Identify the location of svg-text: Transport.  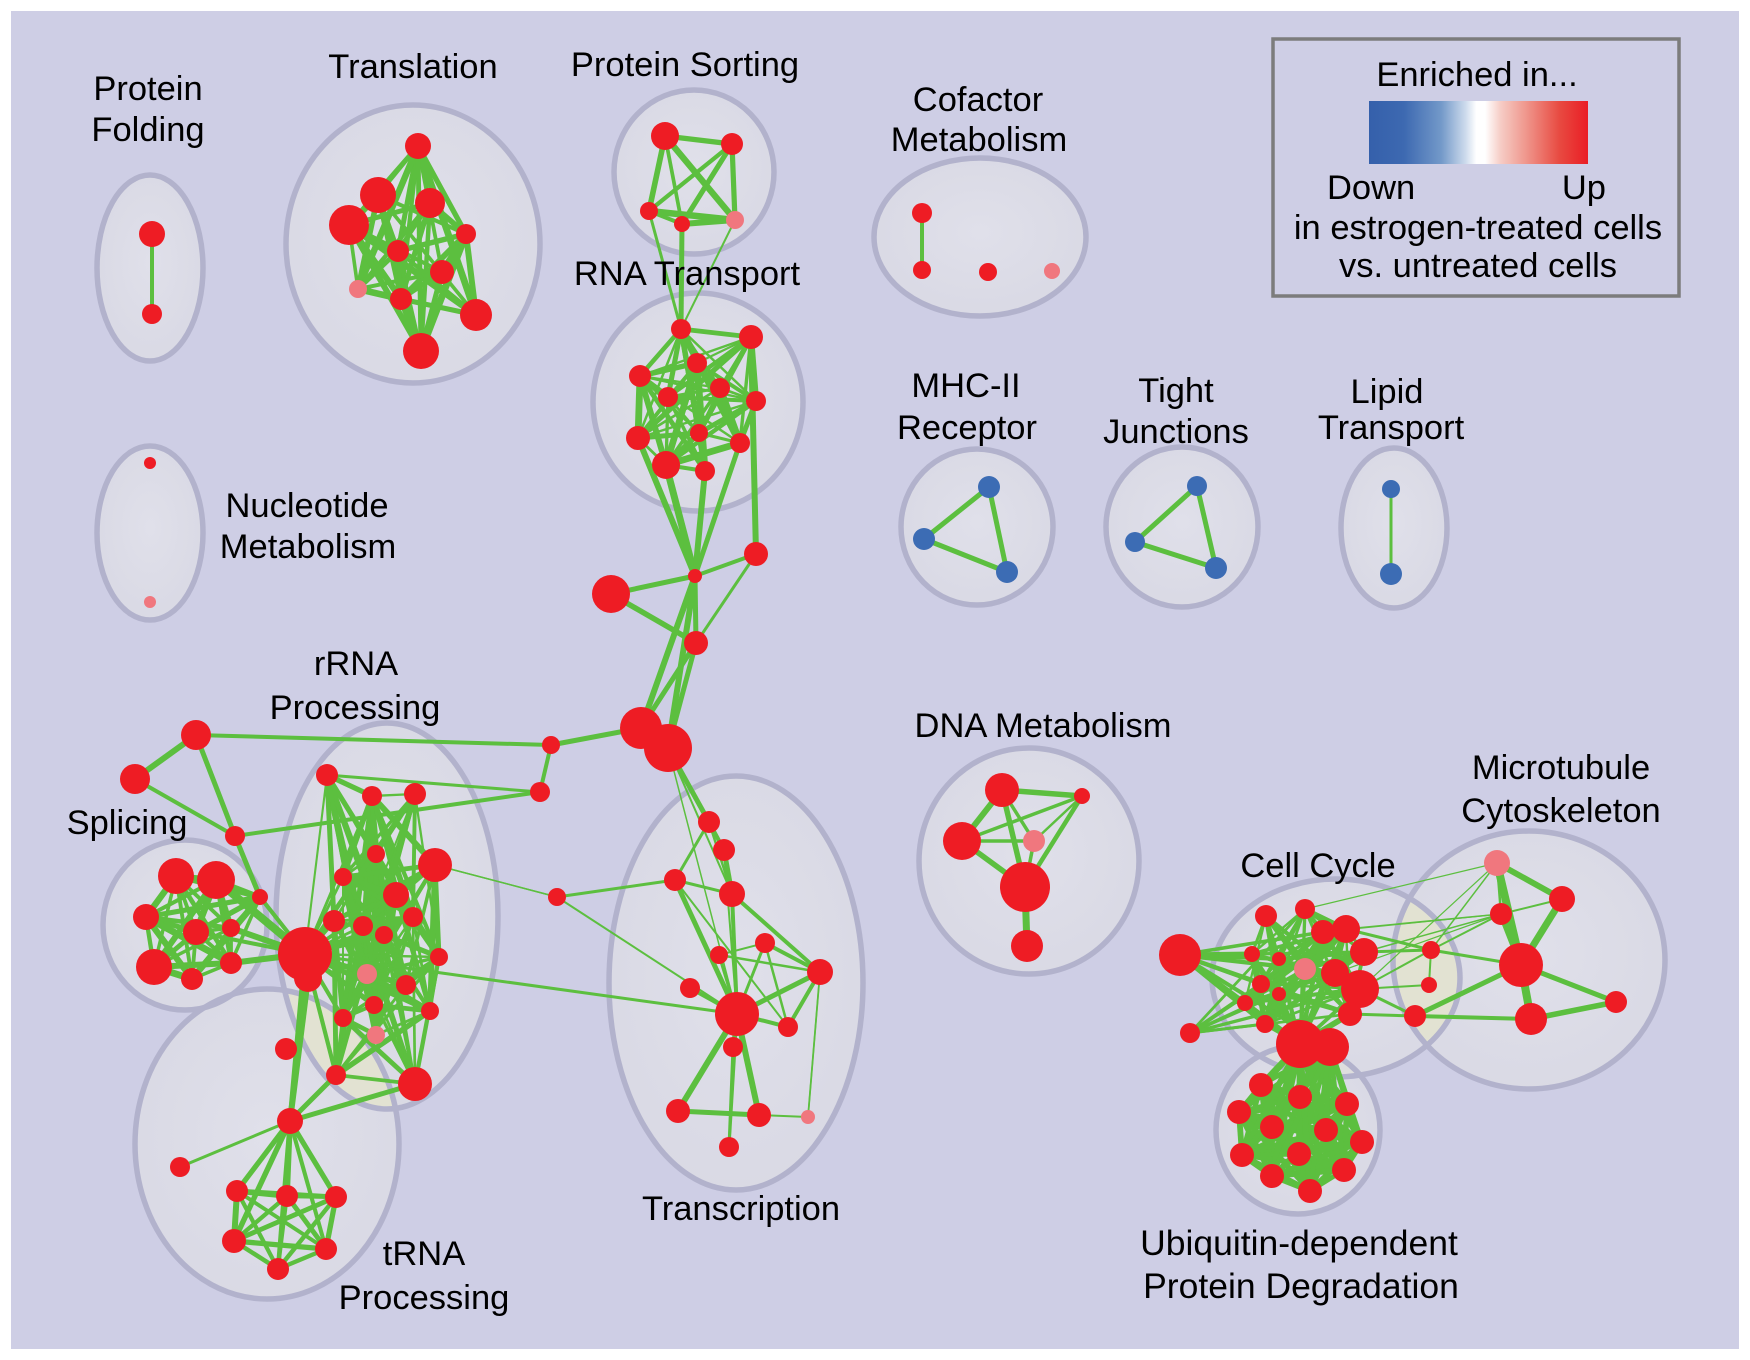
(1391, 428).